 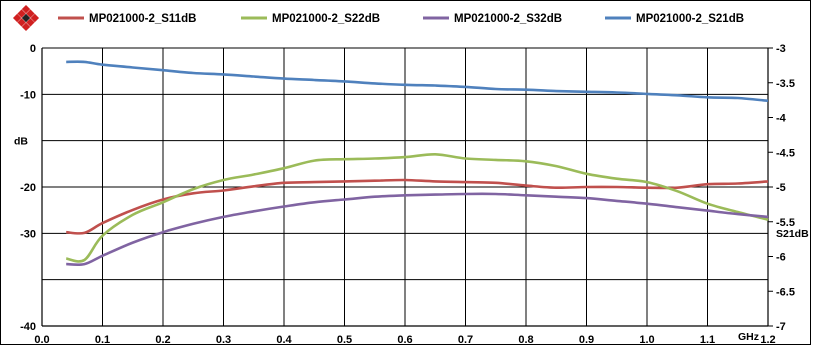 I want to click on y-left-tick-label: -40, so click(x=28, y=327).